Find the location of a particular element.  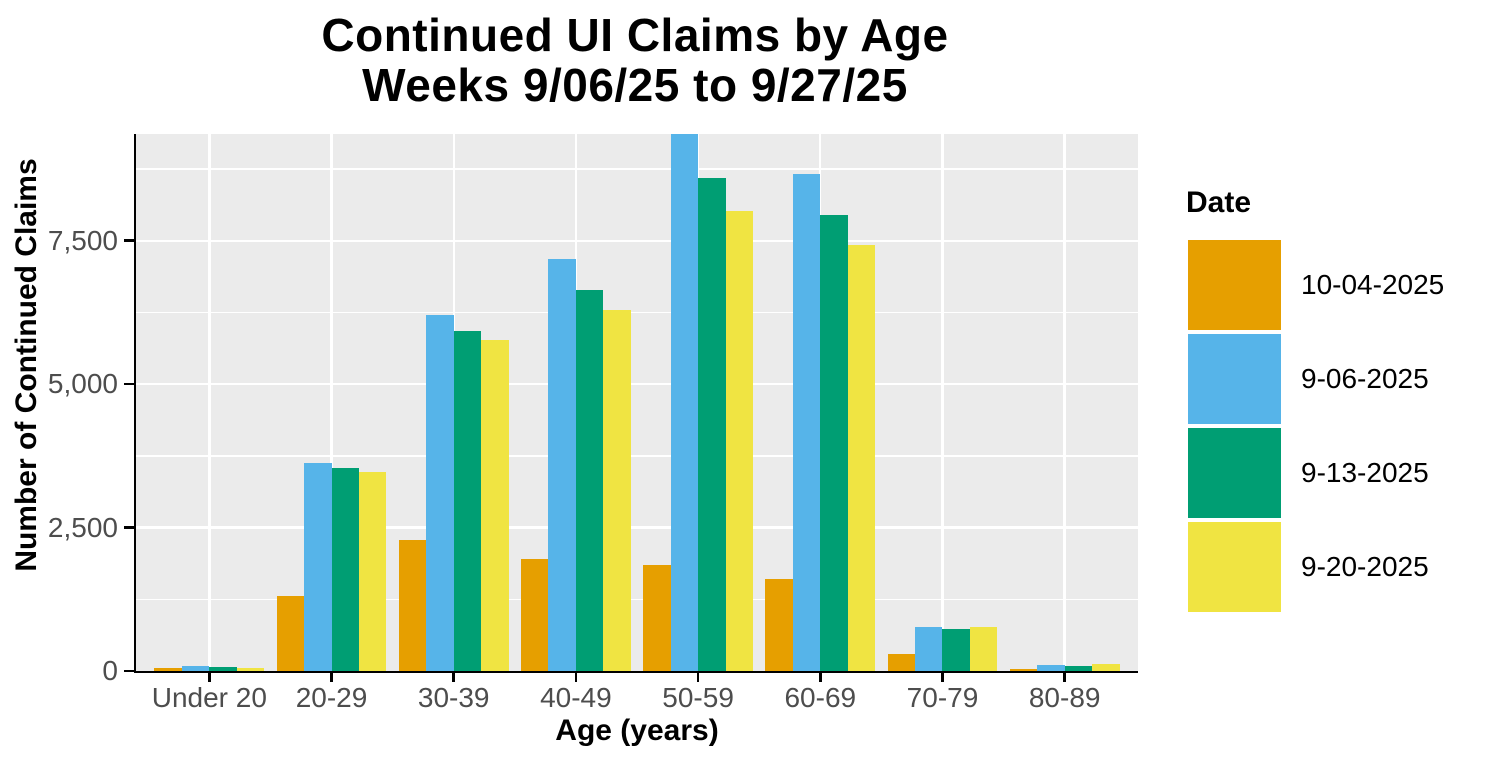

legend-entry: 9-06-2025 is located at coordinates (1316, 379).